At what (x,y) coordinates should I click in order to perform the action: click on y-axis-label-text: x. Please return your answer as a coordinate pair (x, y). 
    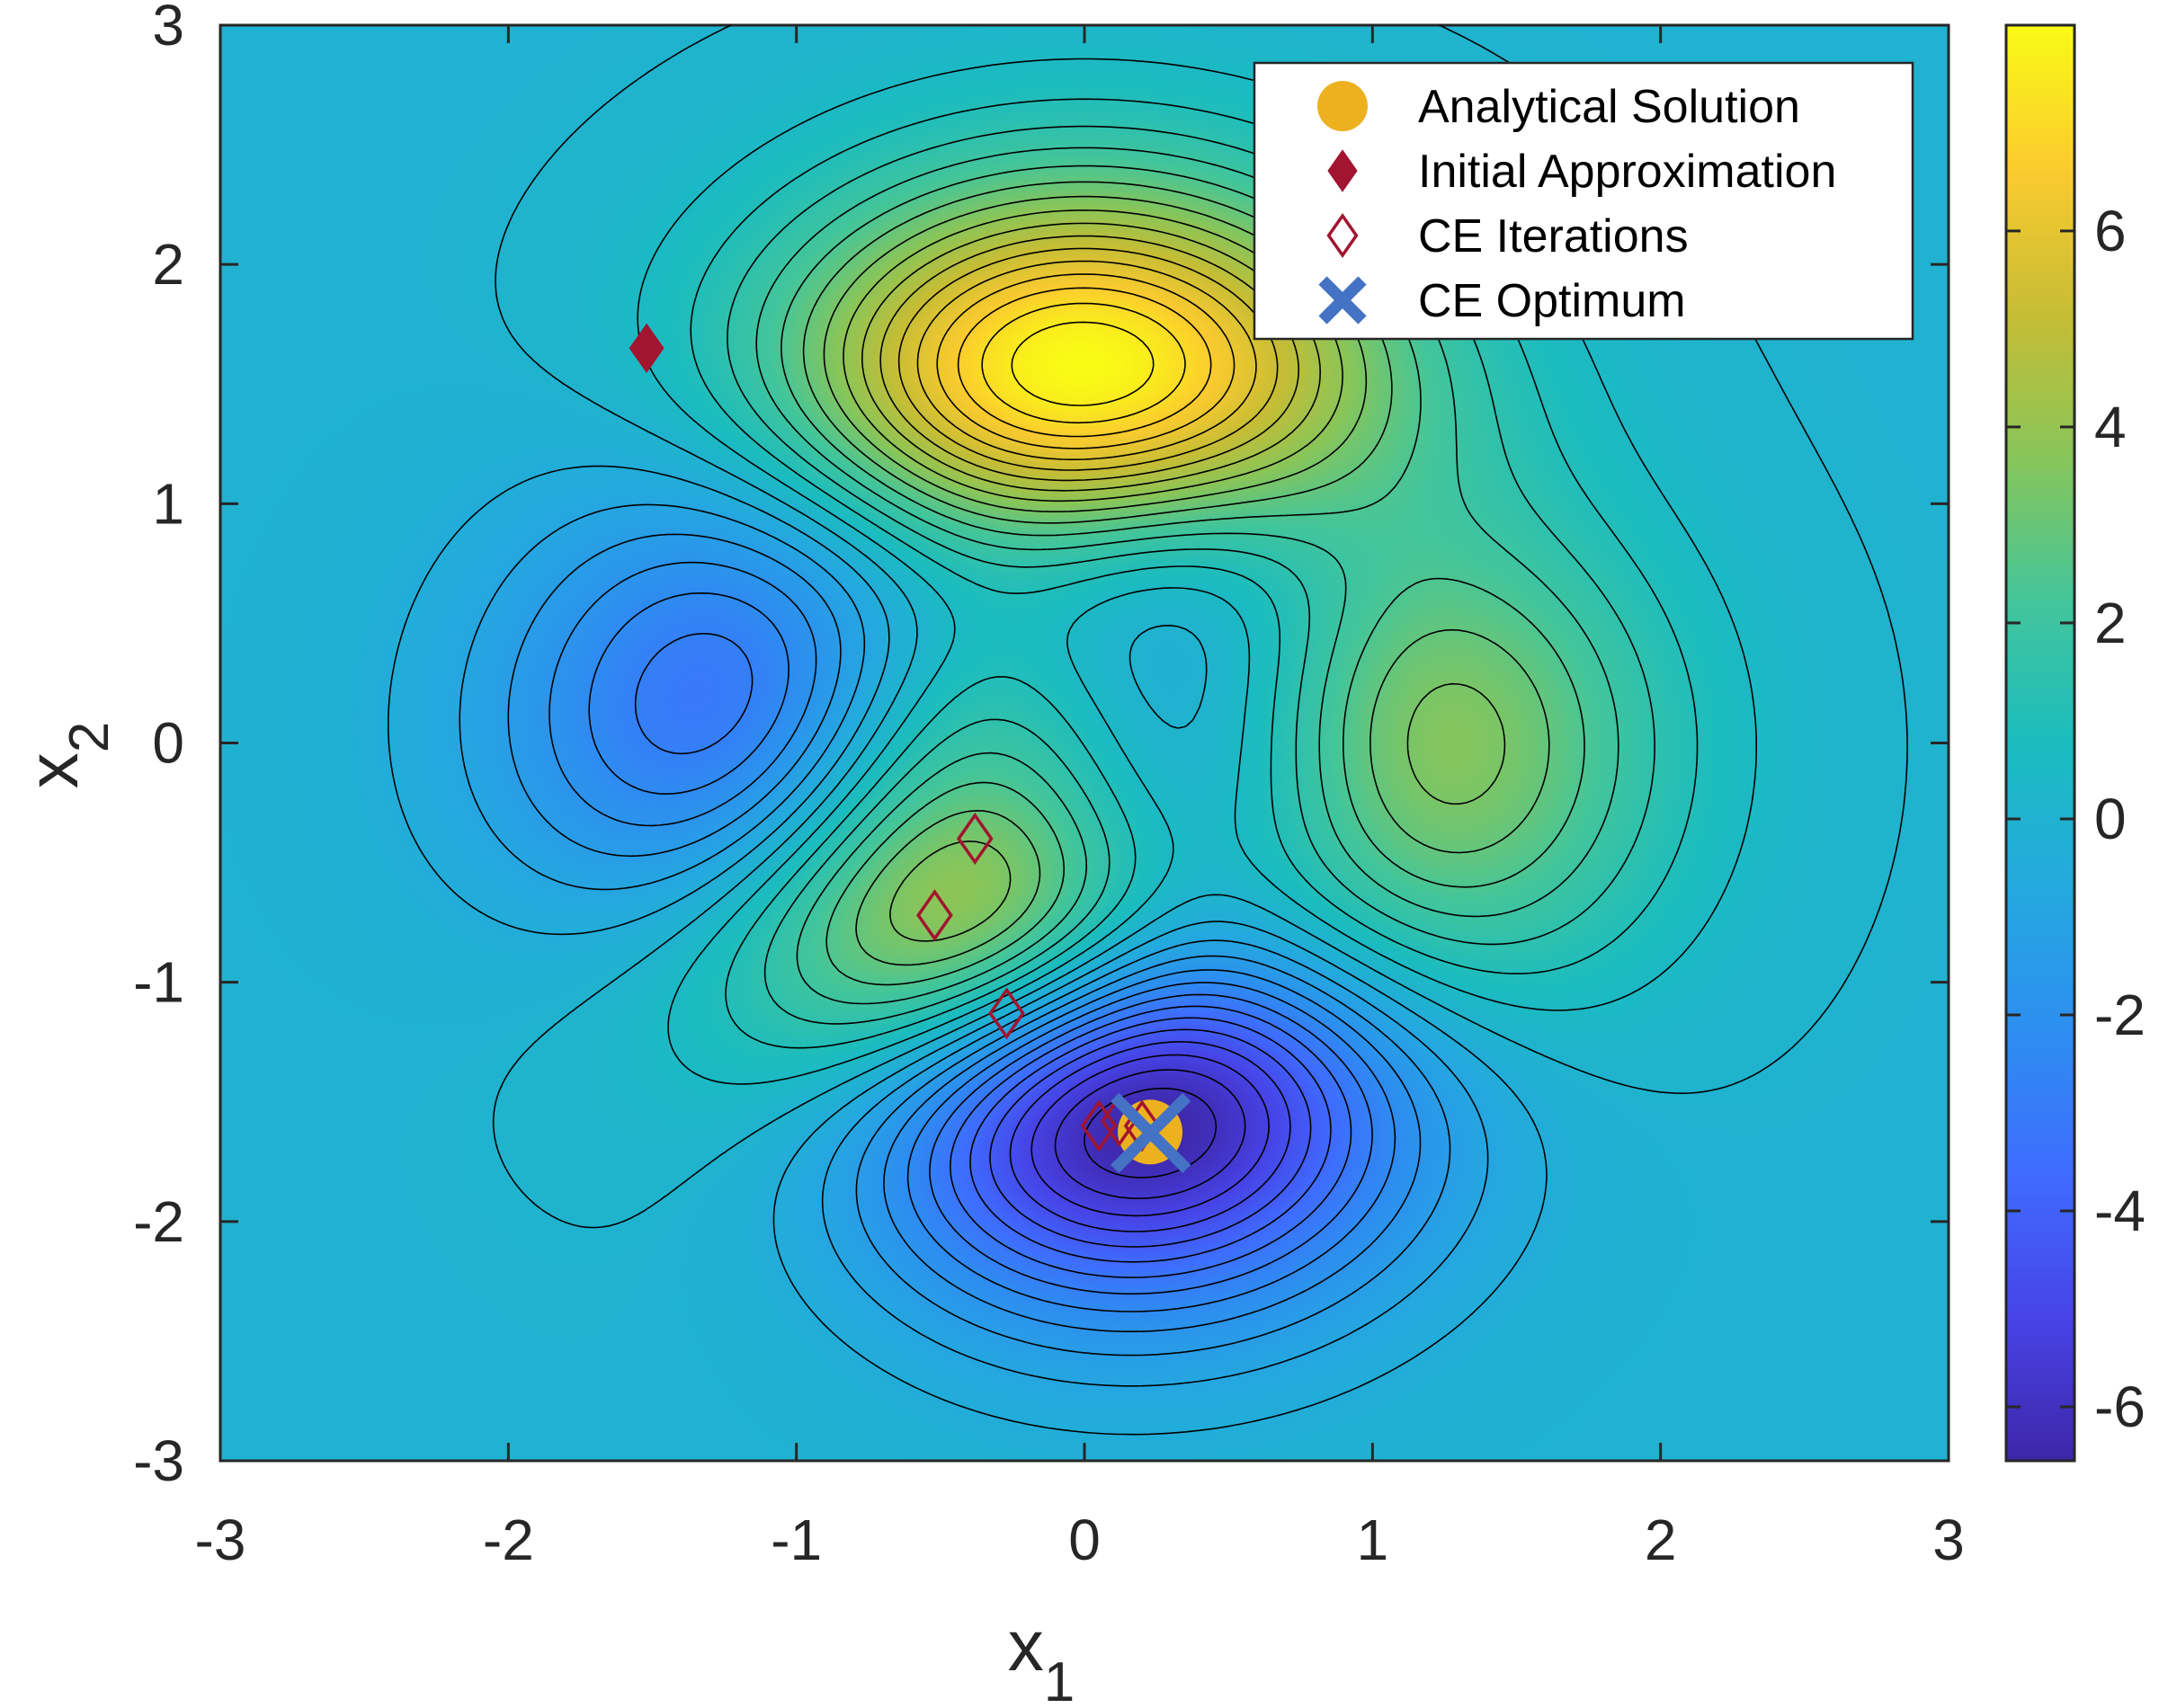
    Looking at the image, I should click on (53, 770).